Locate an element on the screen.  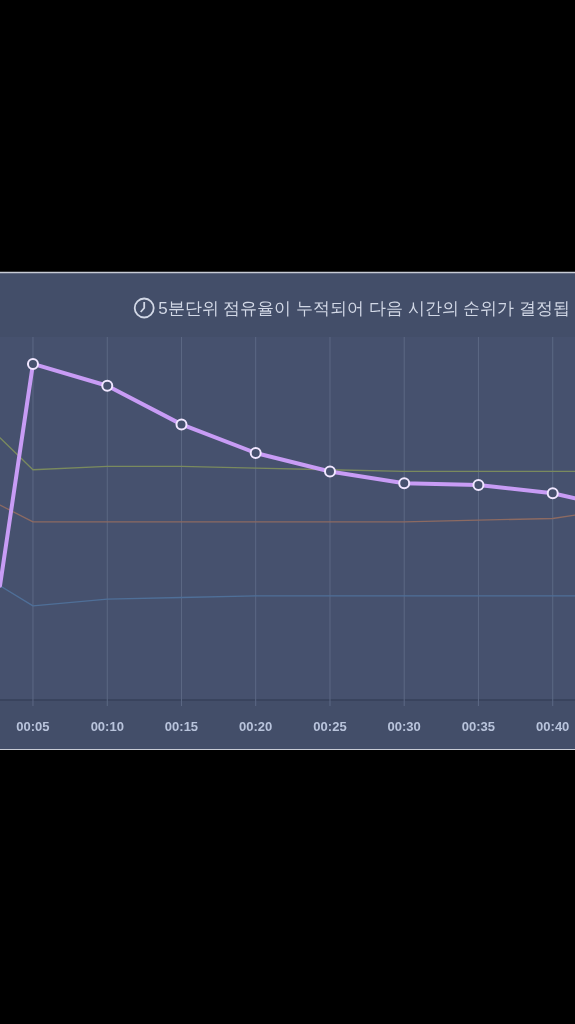
x-tick-label: 00:05 is located at coordinates (33, 726).